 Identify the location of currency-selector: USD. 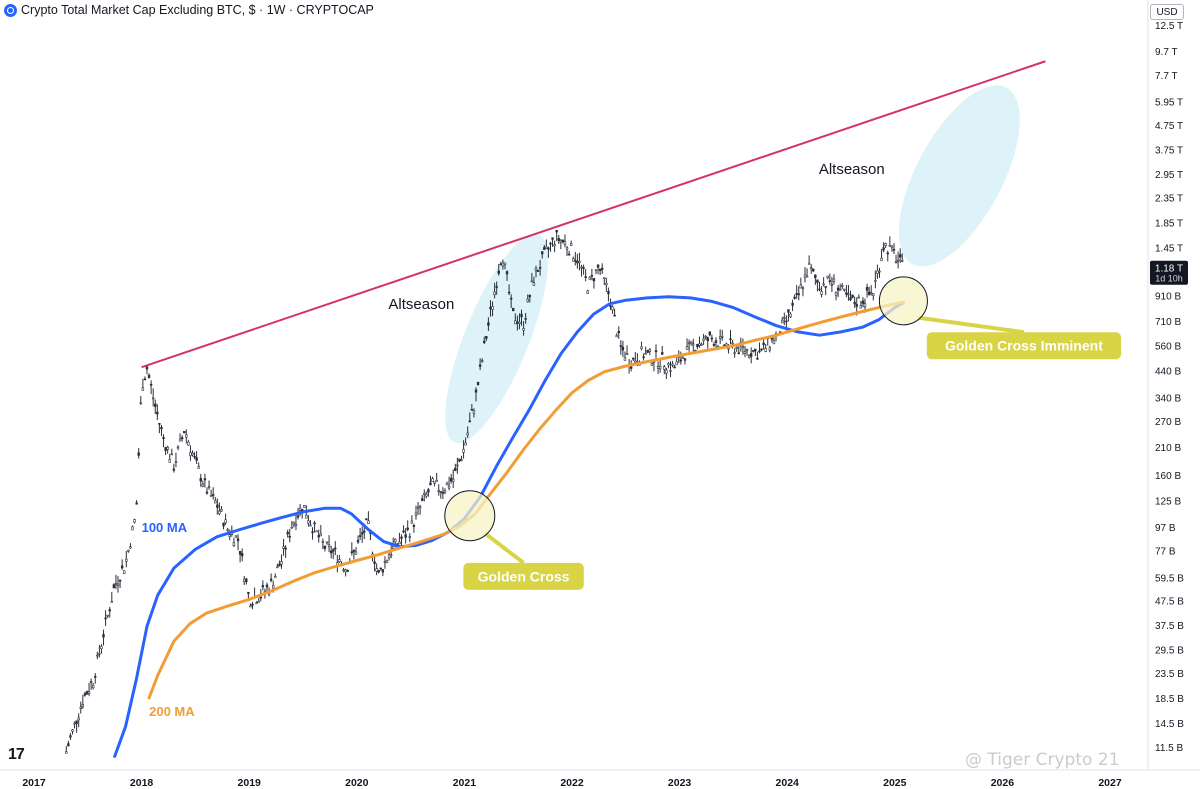
(1167, 12).